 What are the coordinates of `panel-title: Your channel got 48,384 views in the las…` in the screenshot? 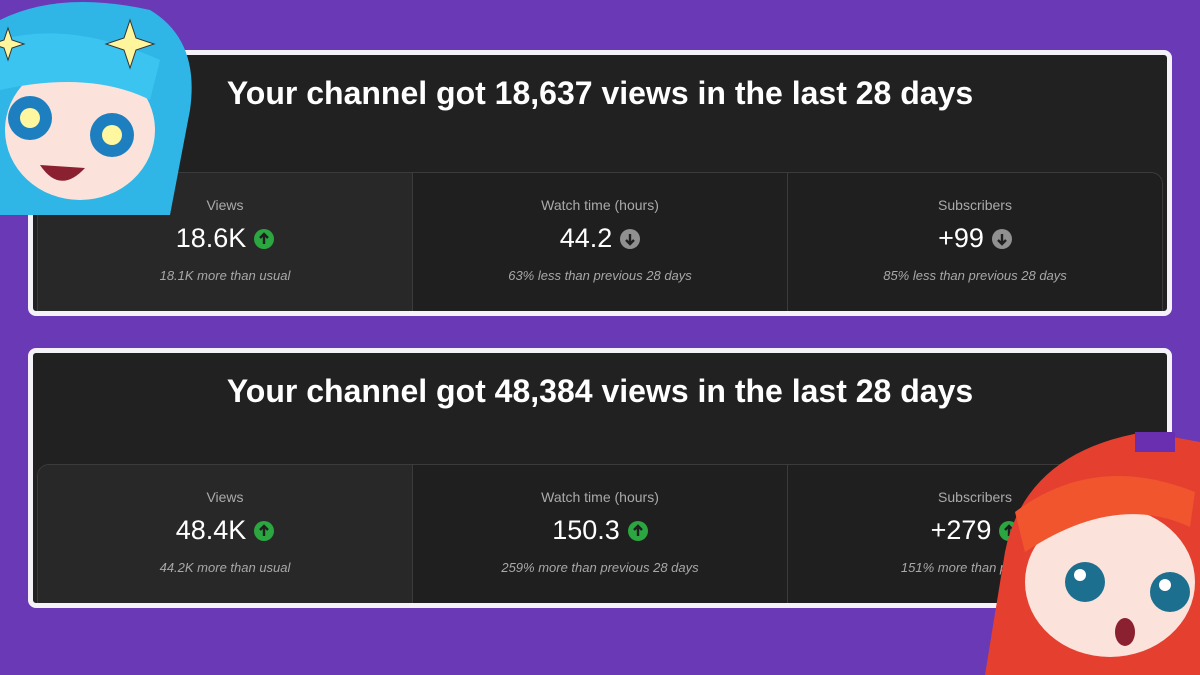 It's located at (600, 391).